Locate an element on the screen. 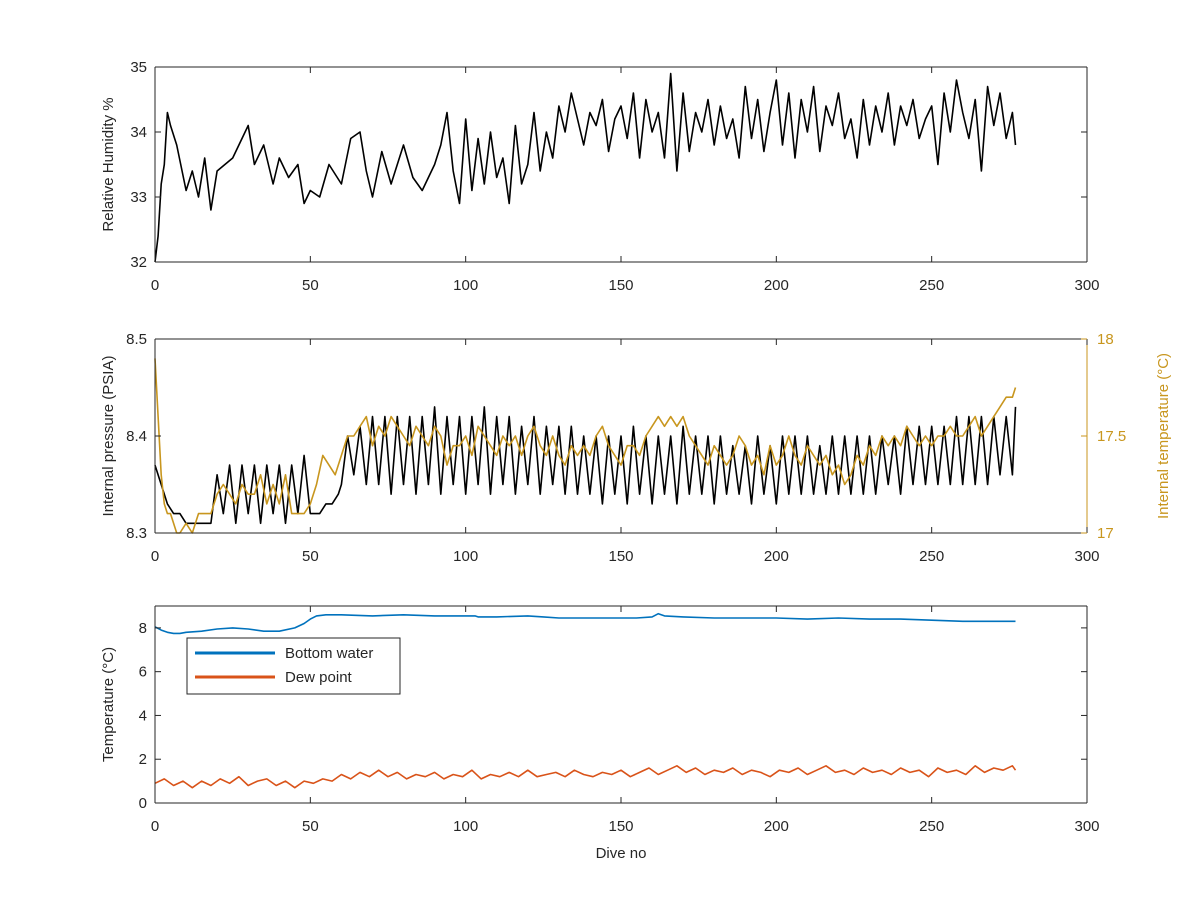  y-tick-label: 2 is located at coordinates (143, 759).